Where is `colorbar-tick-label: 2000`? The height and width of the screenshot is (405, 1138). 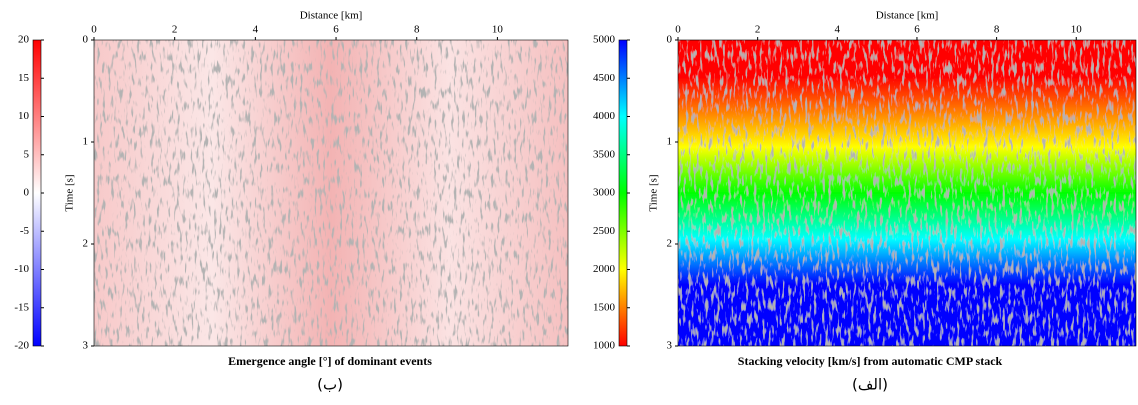 colorbar-tick-label: 2000 is located at coordinates (604, 269).